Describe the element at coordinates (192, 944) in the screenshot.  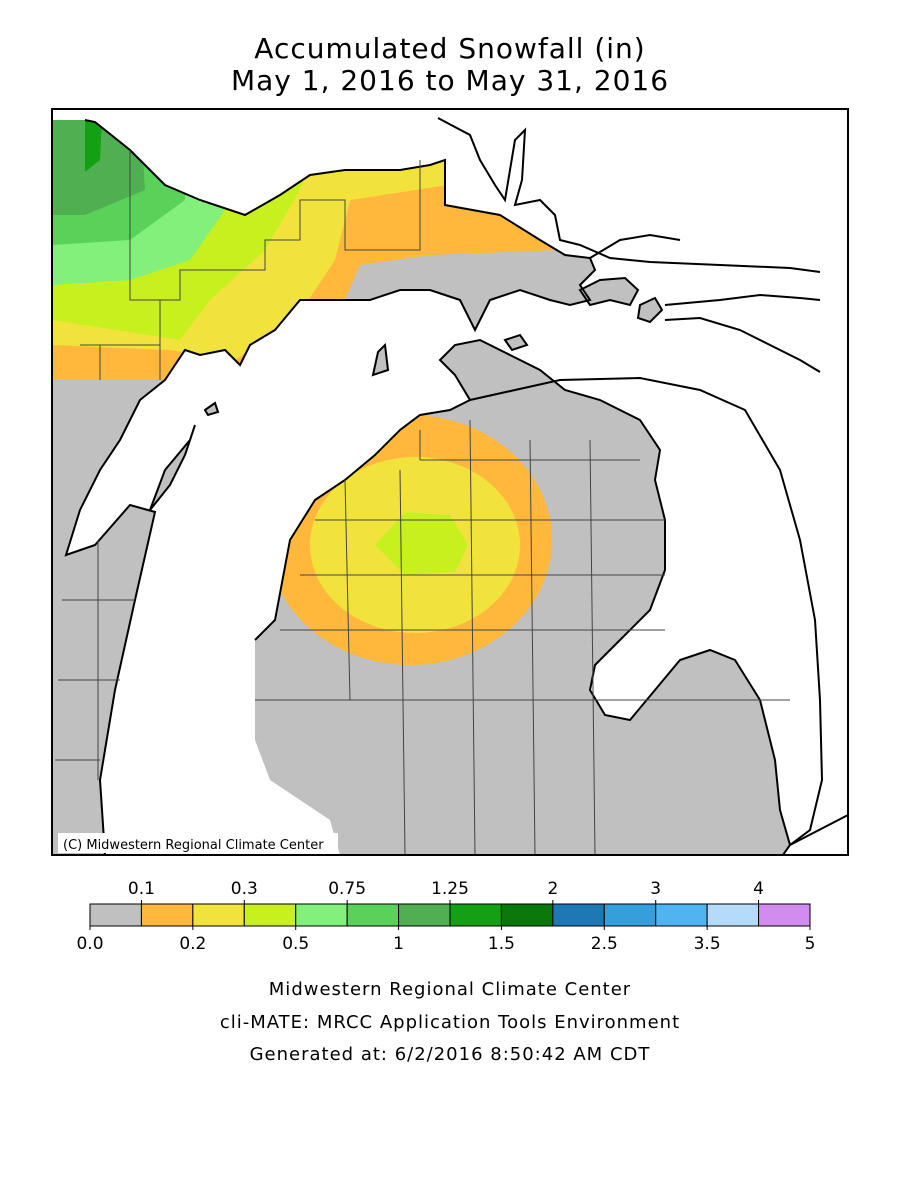
I see `legend-tick-label: 0.2` at that location.